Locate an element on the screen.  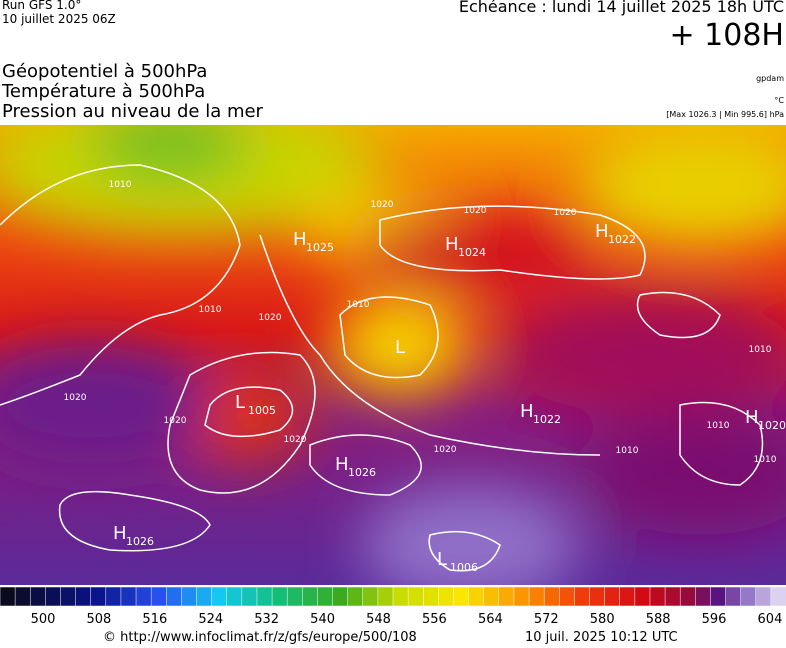
center-value: 1025 is located at coordinates (320, 247).